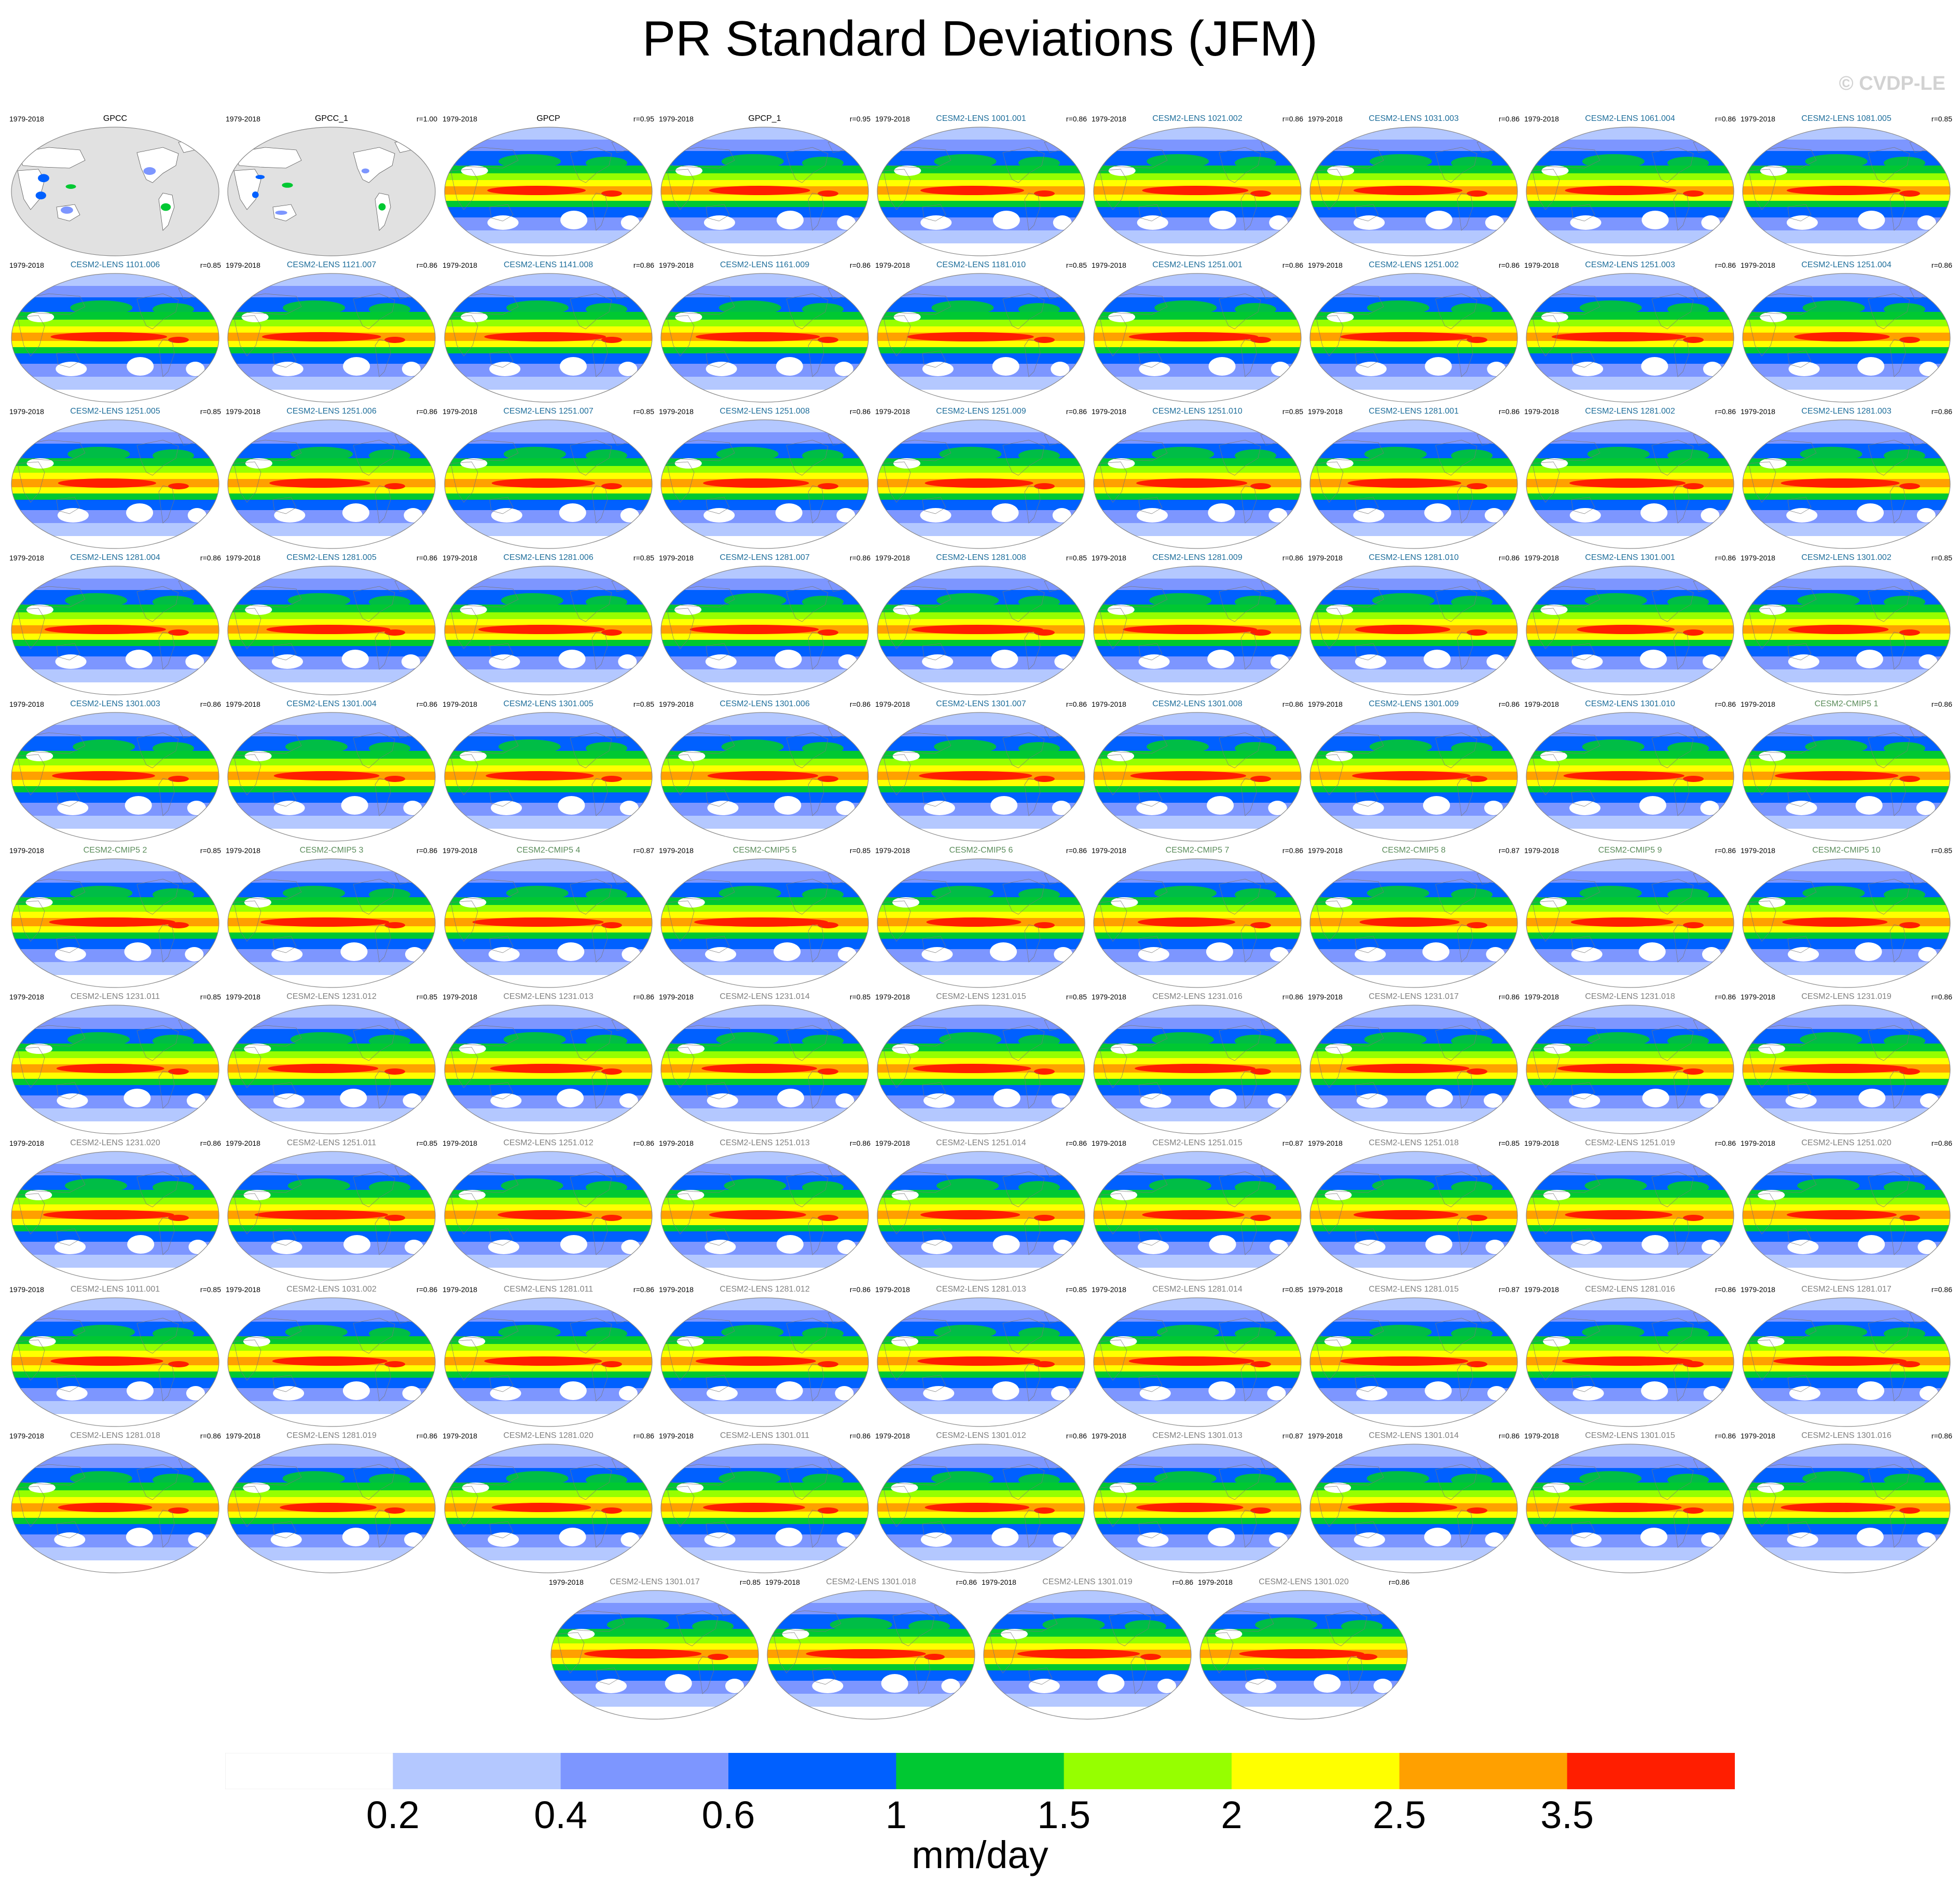  What do you see at coordinates (115, 1505) in the screenshot?
I see `map-panel: CESM2-LENS 1281.018 1979-2018 r=0.86` at bounding box center [115, 1505].